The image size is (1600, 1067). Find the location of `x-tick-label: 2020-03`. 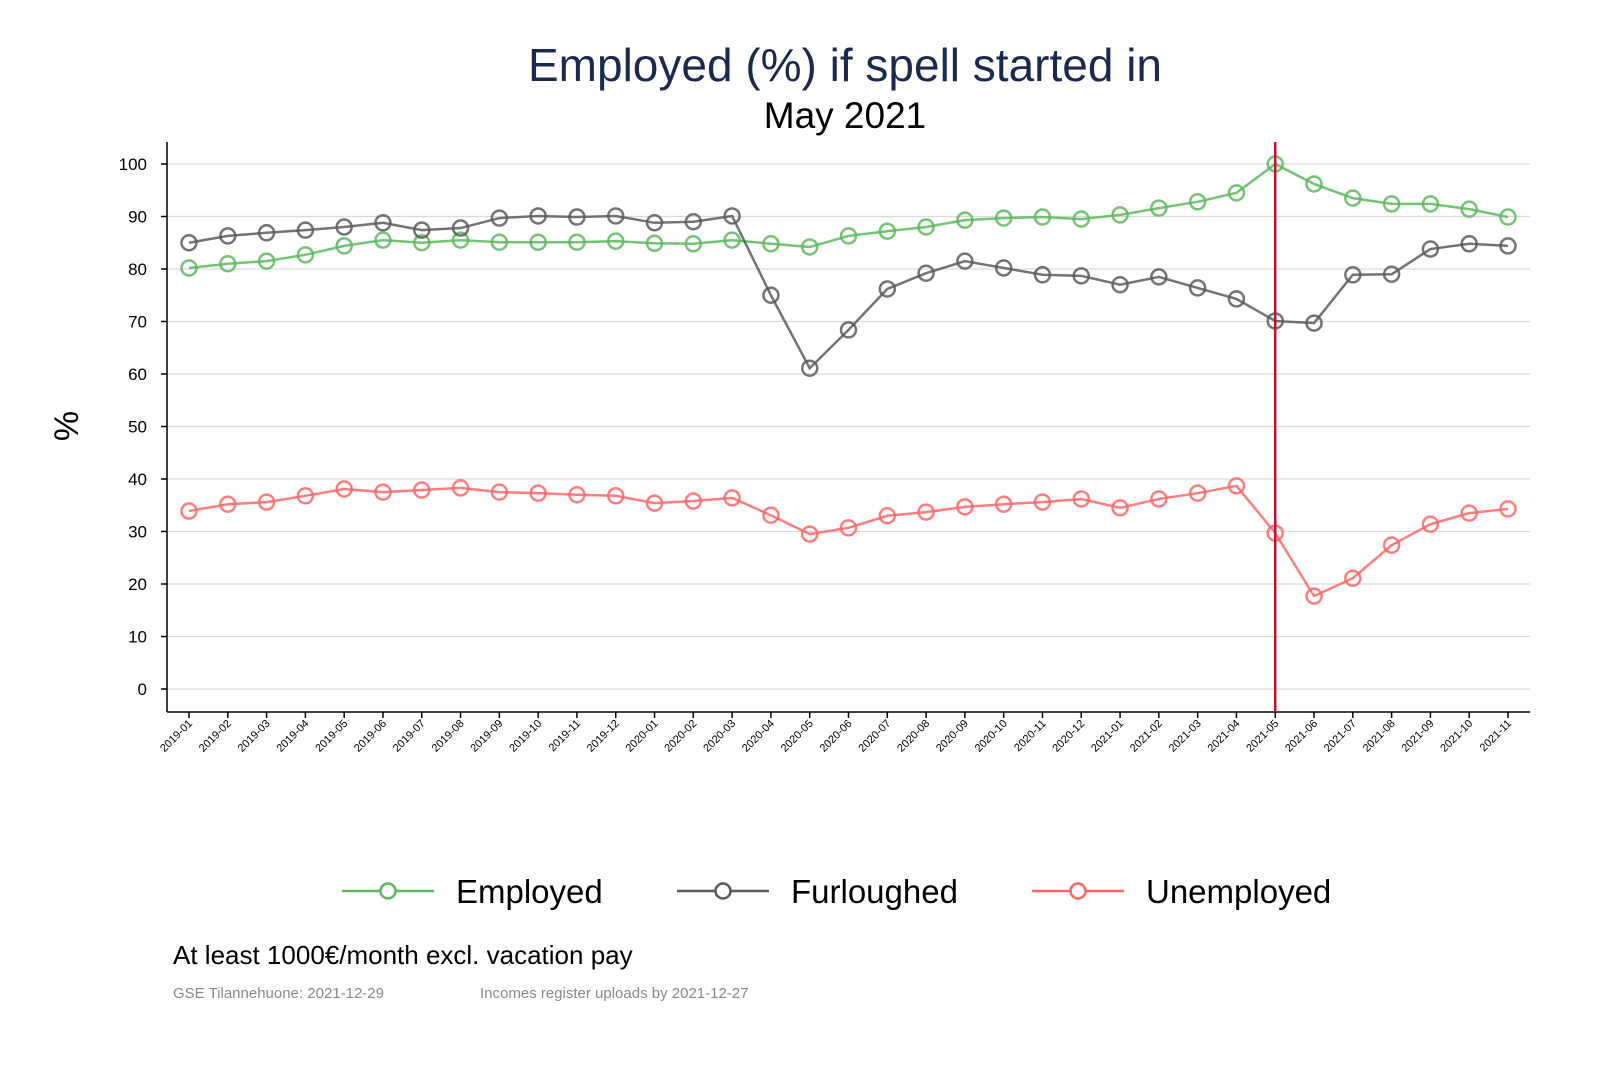

x-tick-label: 2020-03 is located at coordinates (719, 736).